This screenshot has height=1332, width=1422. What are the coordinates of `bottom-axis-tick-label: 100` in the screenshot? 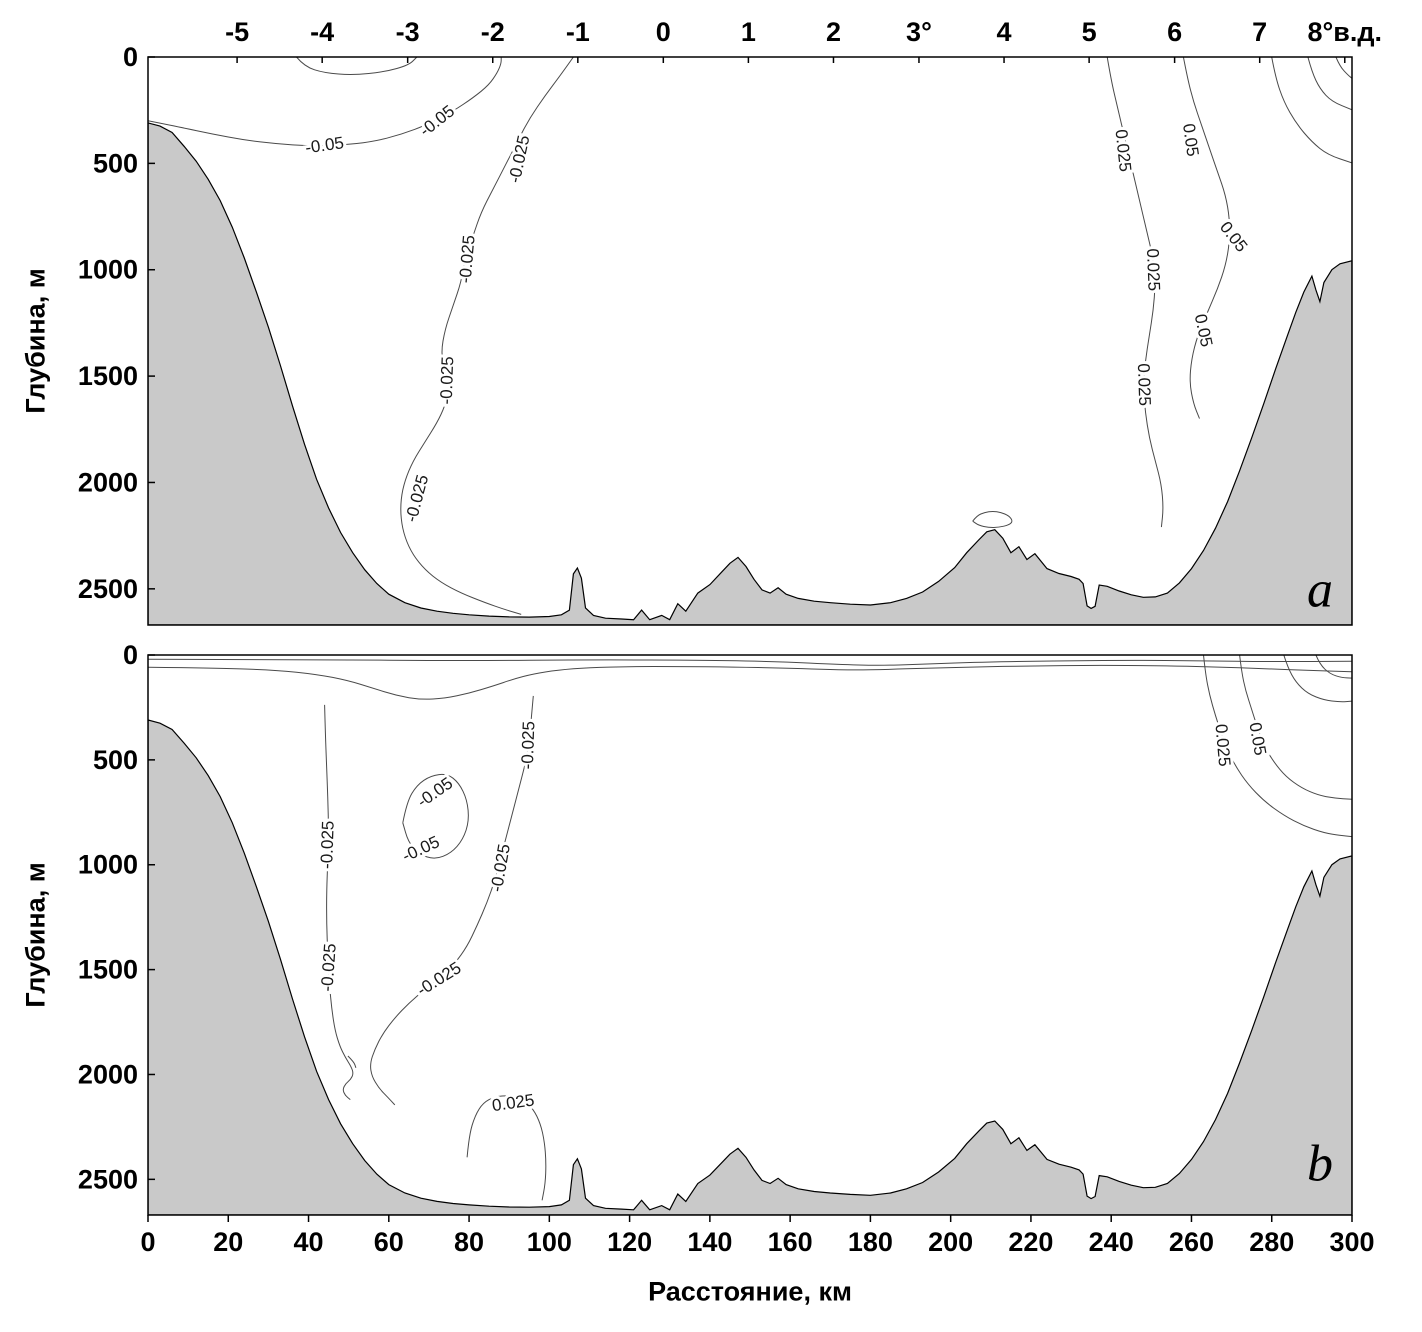 It's located at (549, 1242).